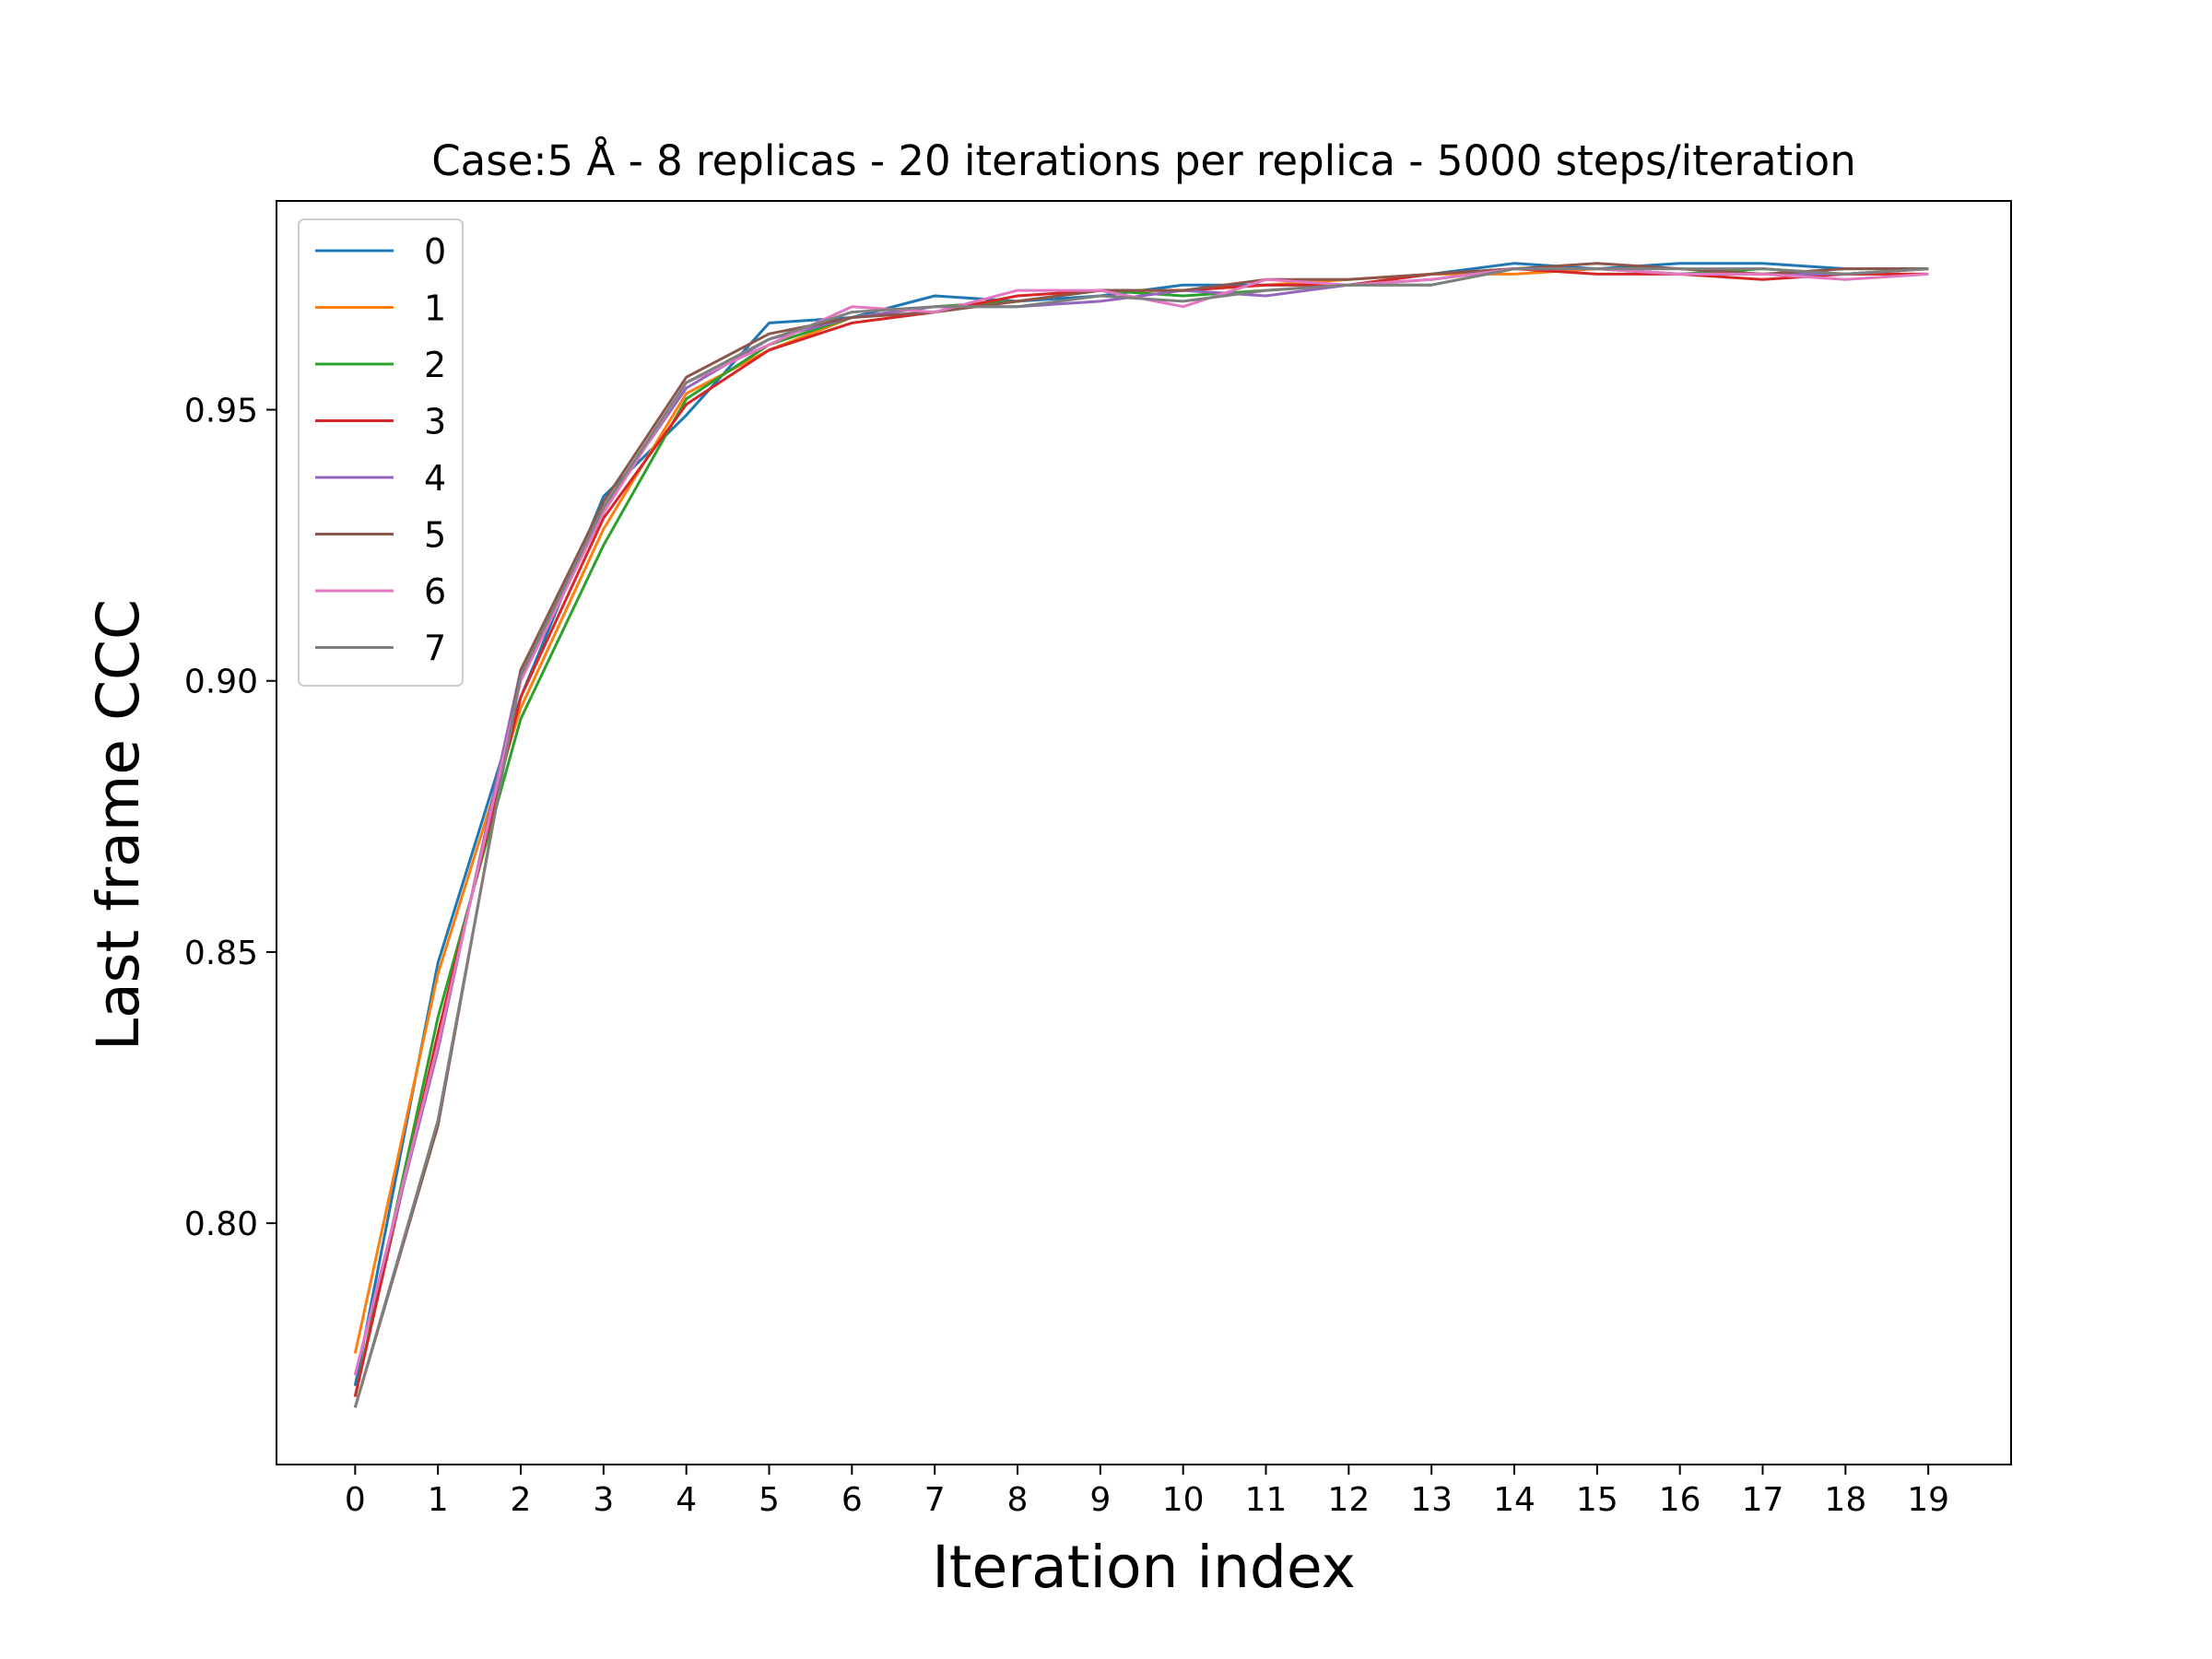 The width and height of the screenshot is (2212, 1659). Describe the element at coordinates (435, 591) in the screenshot. I see `legend-label: 6` at that location.